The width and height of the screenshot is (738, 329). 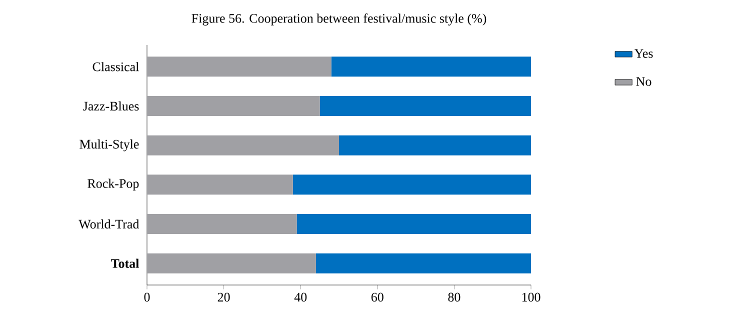 I want to click on y-tick-label: Multi-Style, so click(x=109, y=145).